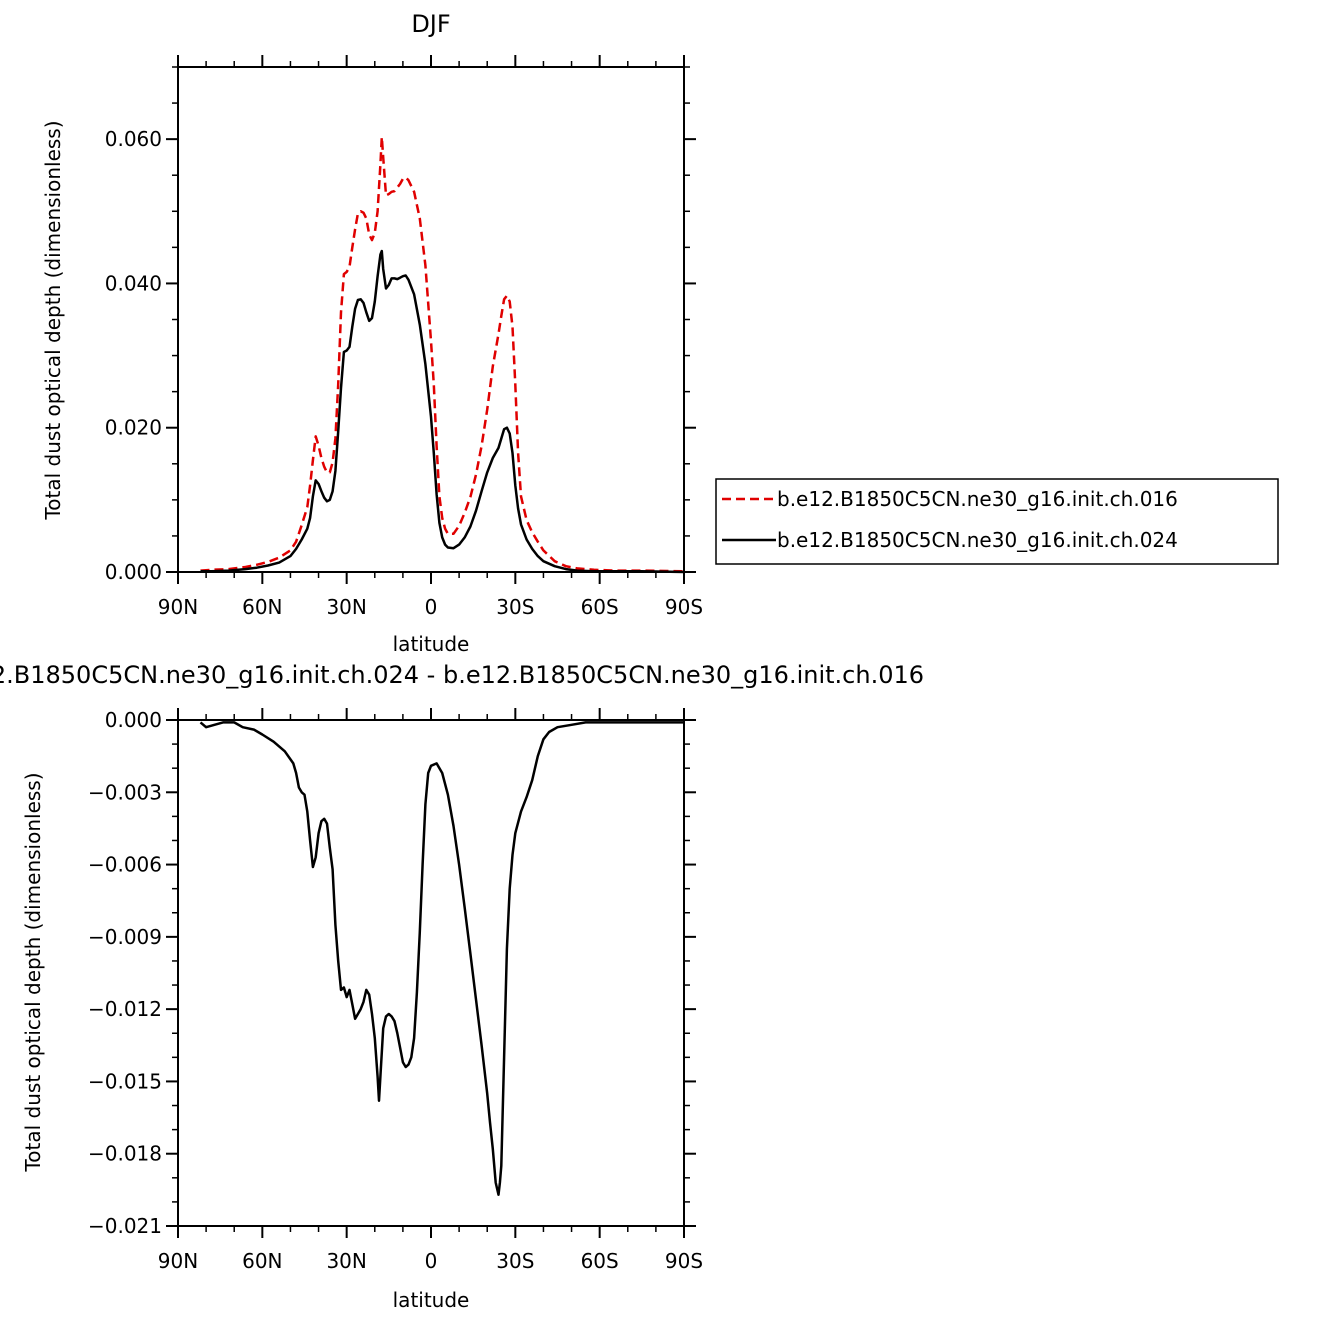 This screenshot has width=1322, height=1319. What do you see at coordinates (133, 720) in the screenshot?
I see `bottom-y-tick-label: 0.000` at bounding box center [133, 720].